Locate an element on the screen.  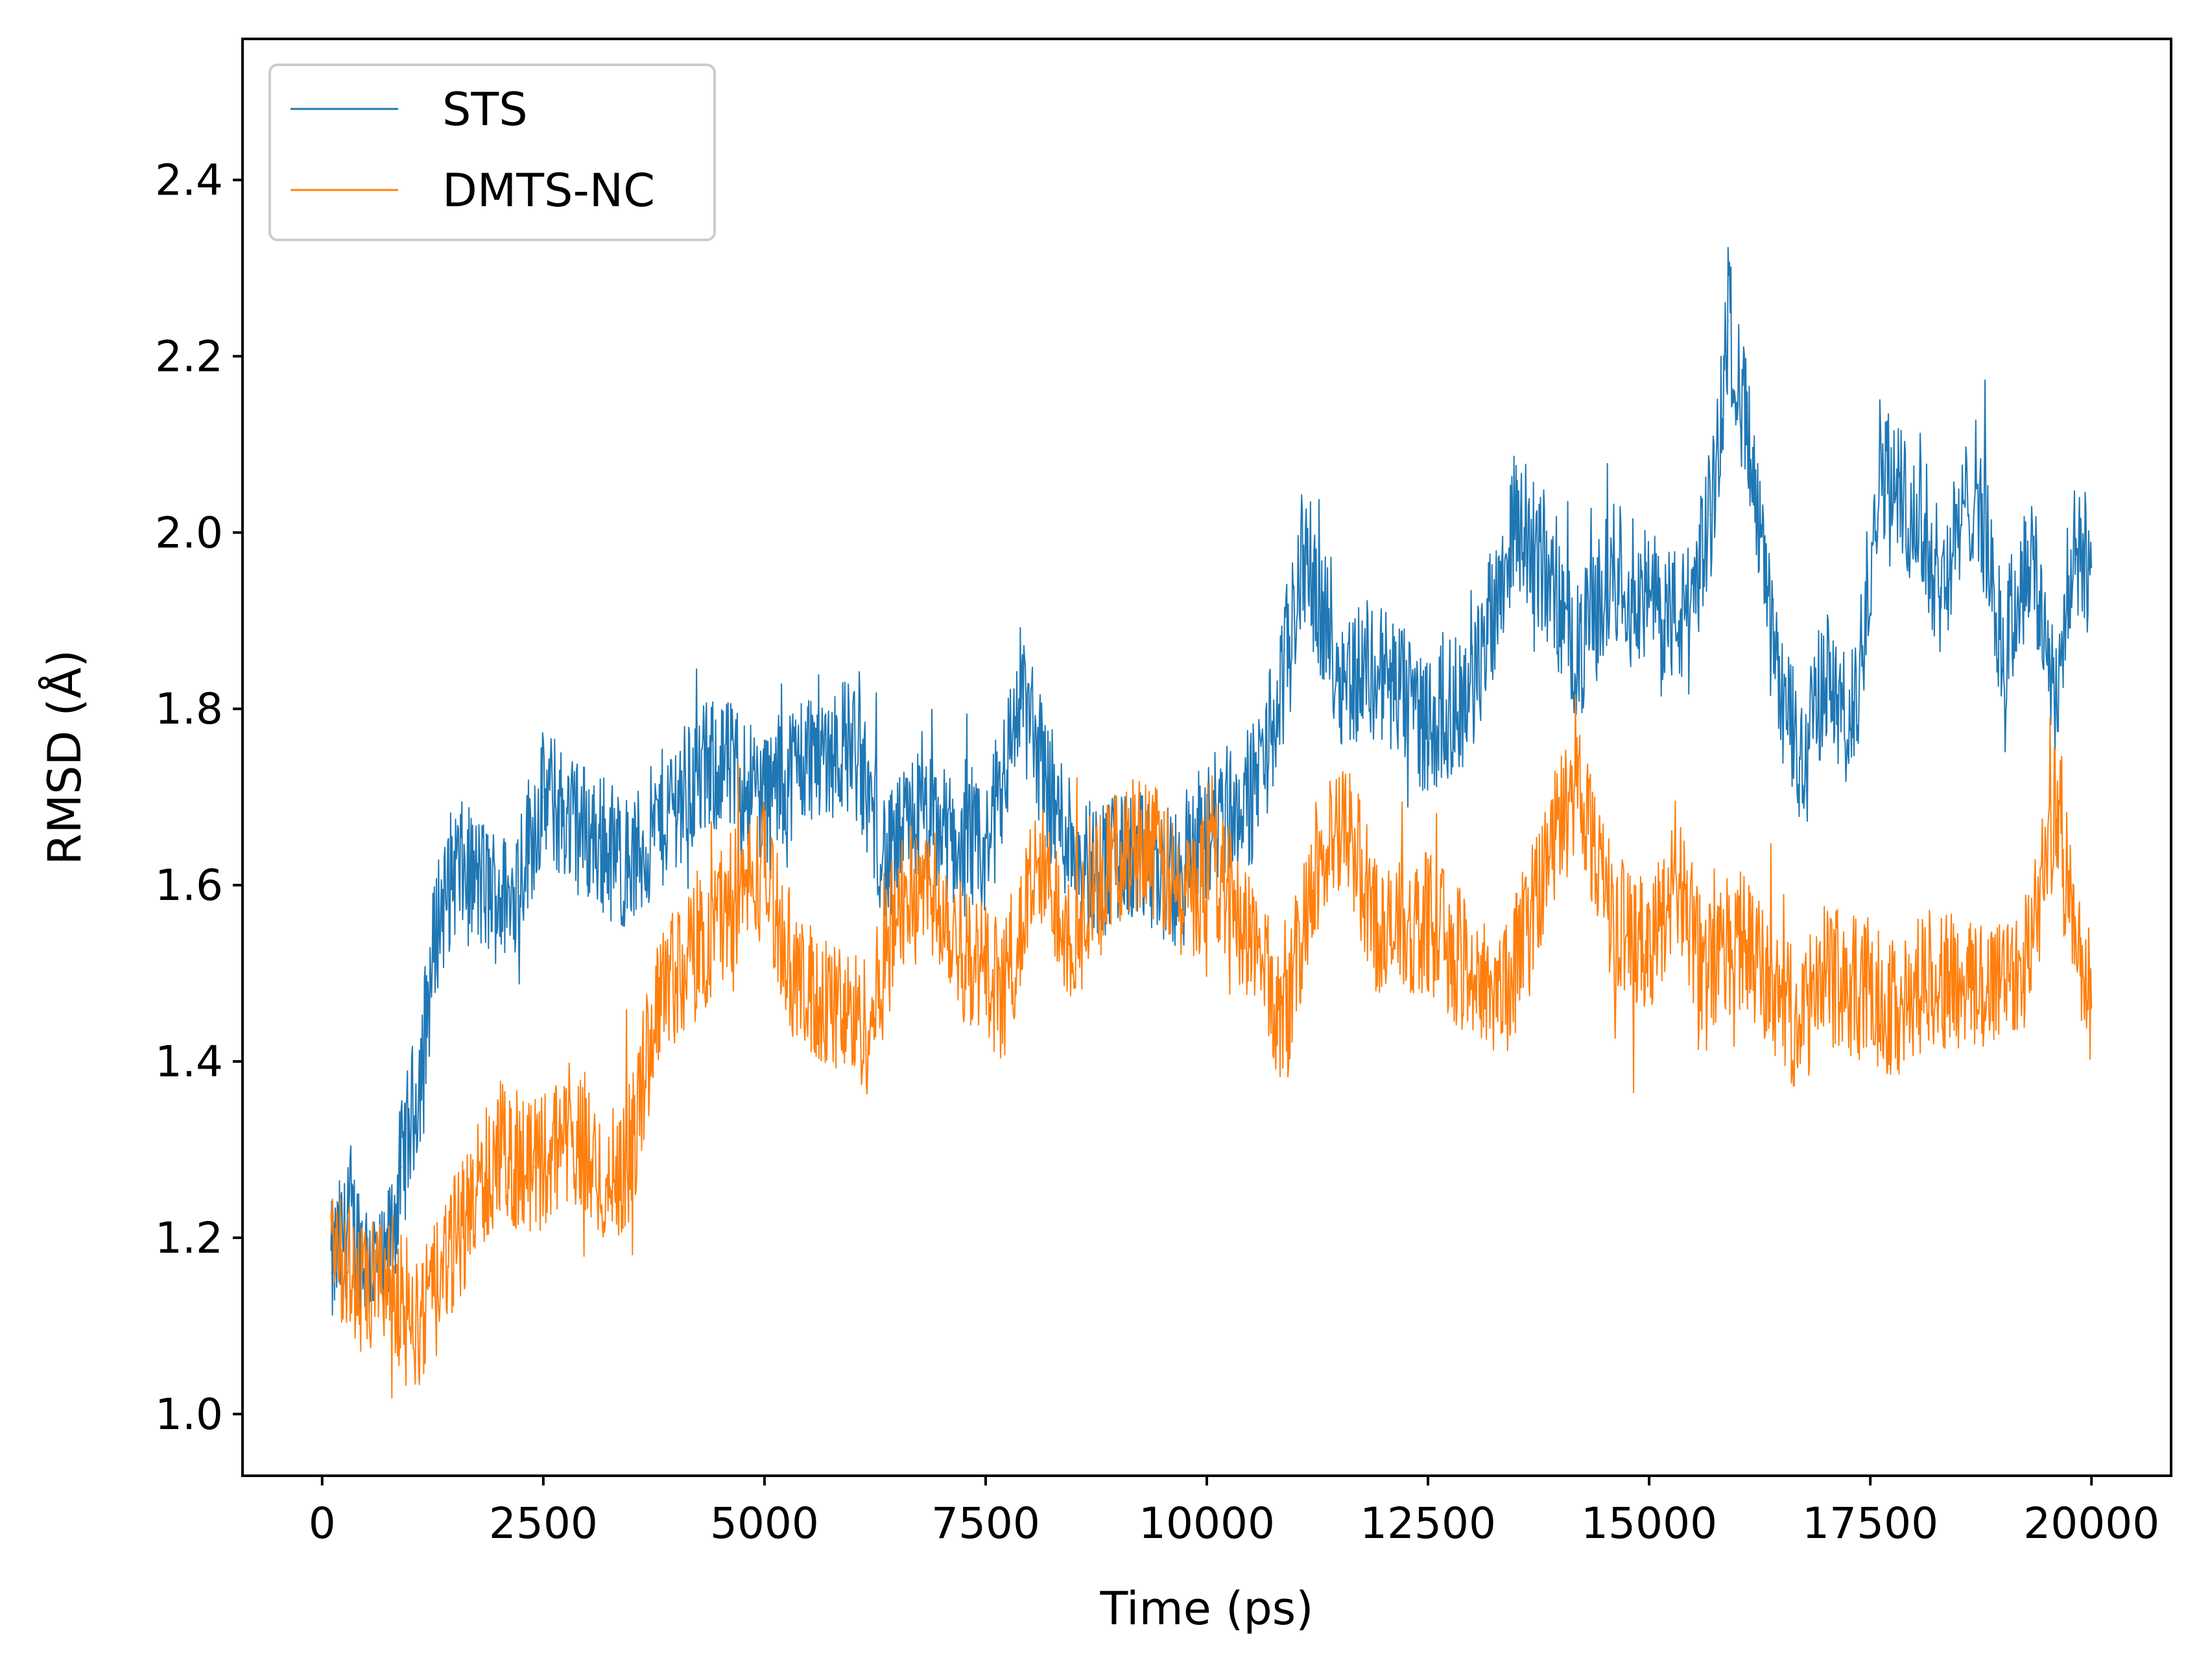
x-tick-label: 20000 is located at coordinates (2091, 1523).